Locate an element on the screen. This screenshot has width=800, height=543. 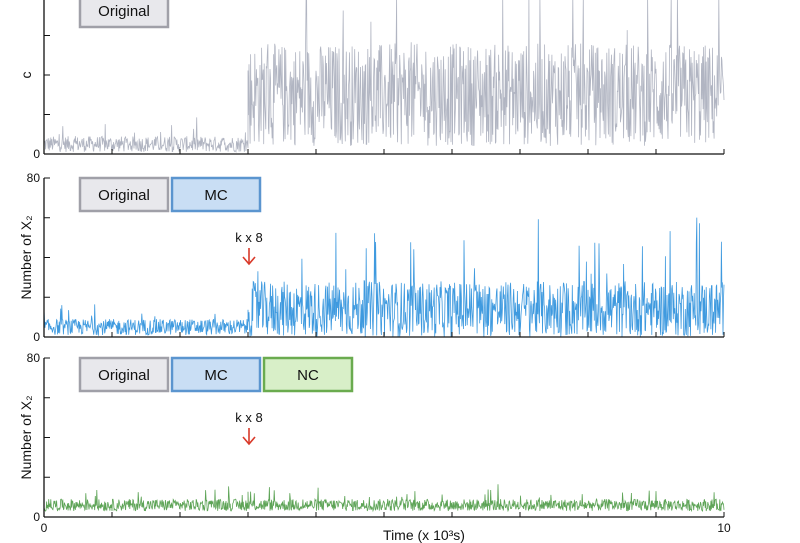
x-tick-label: 10 is located at coordinates (724, 528).